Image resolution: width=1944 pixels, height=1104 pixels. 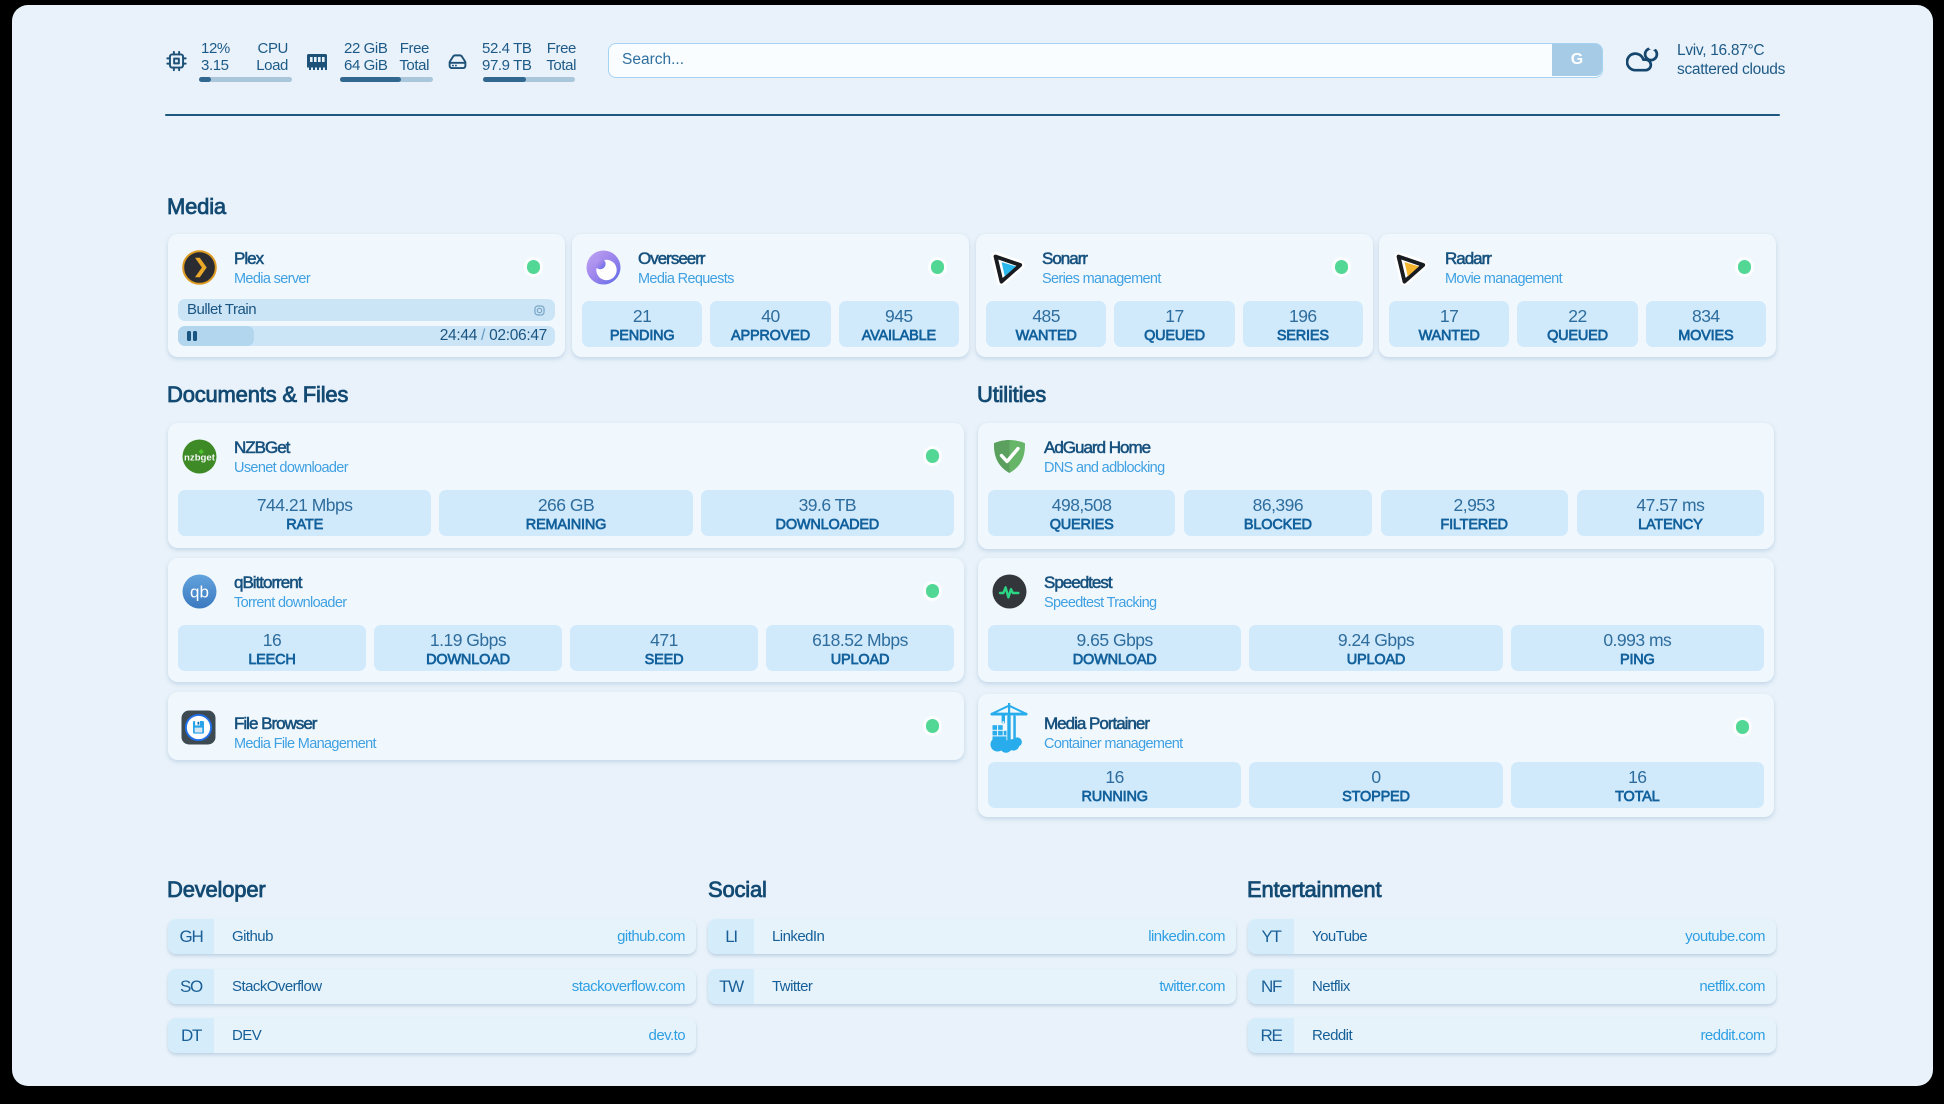 What do you see at coordinates (199, 592) in the screenshot?
I see `svg-text: qb` at bounding box center [199, 592].